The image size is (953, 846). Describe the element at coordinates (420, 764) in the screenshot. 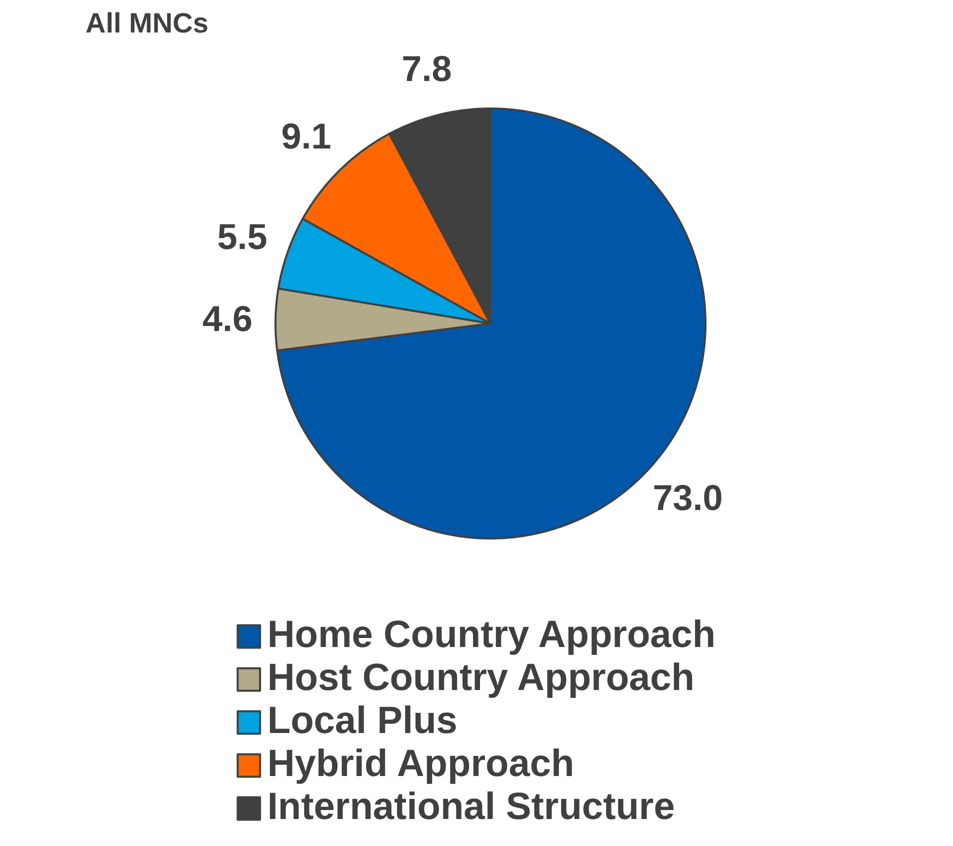

I see `legend-label: Hybrid Approach` at that location.